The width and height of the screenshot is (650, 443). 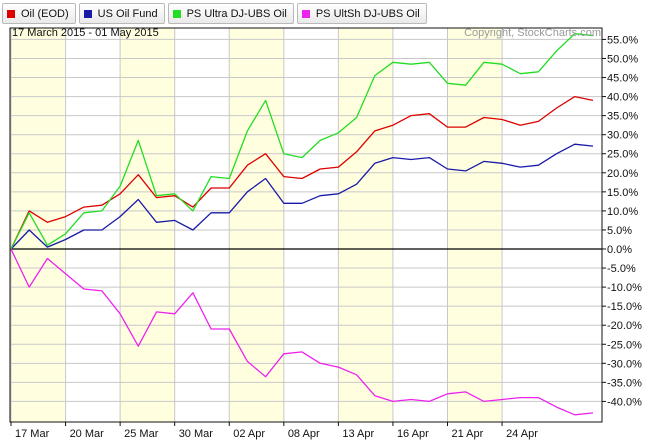 What do you see at coordinates (32, 434) in the screenshot?
I see `x-tick-label: 17 Mar` at bounding box center [32, 434].